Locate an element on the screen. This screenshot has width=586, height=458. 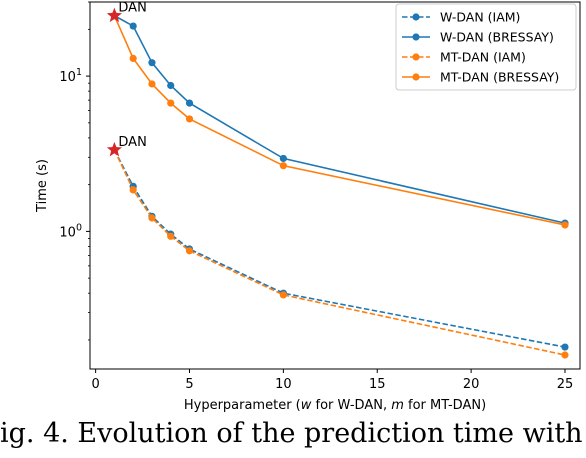
legend-entry: MT-DAN (BRESSAY) is located at coordinates (480, 77).